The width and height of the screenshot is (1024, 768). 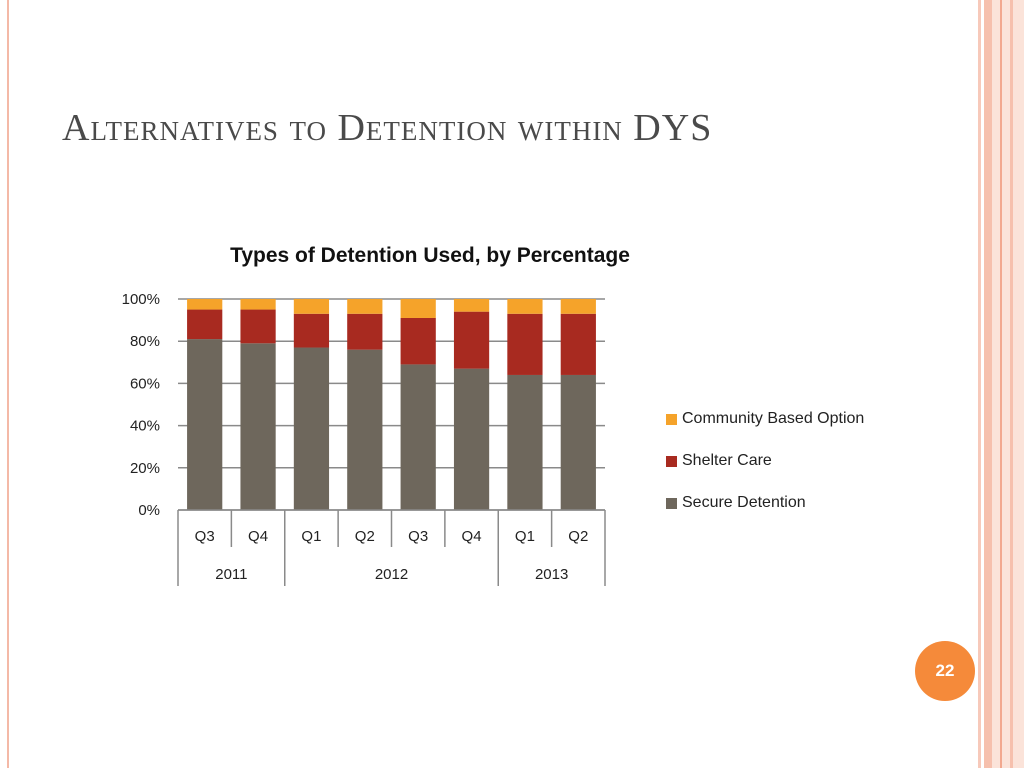 What do you see at coordinates (727, 460) in the screenshot?
I see `legend-label: Shelter Care` at bounding box center [727, 460].